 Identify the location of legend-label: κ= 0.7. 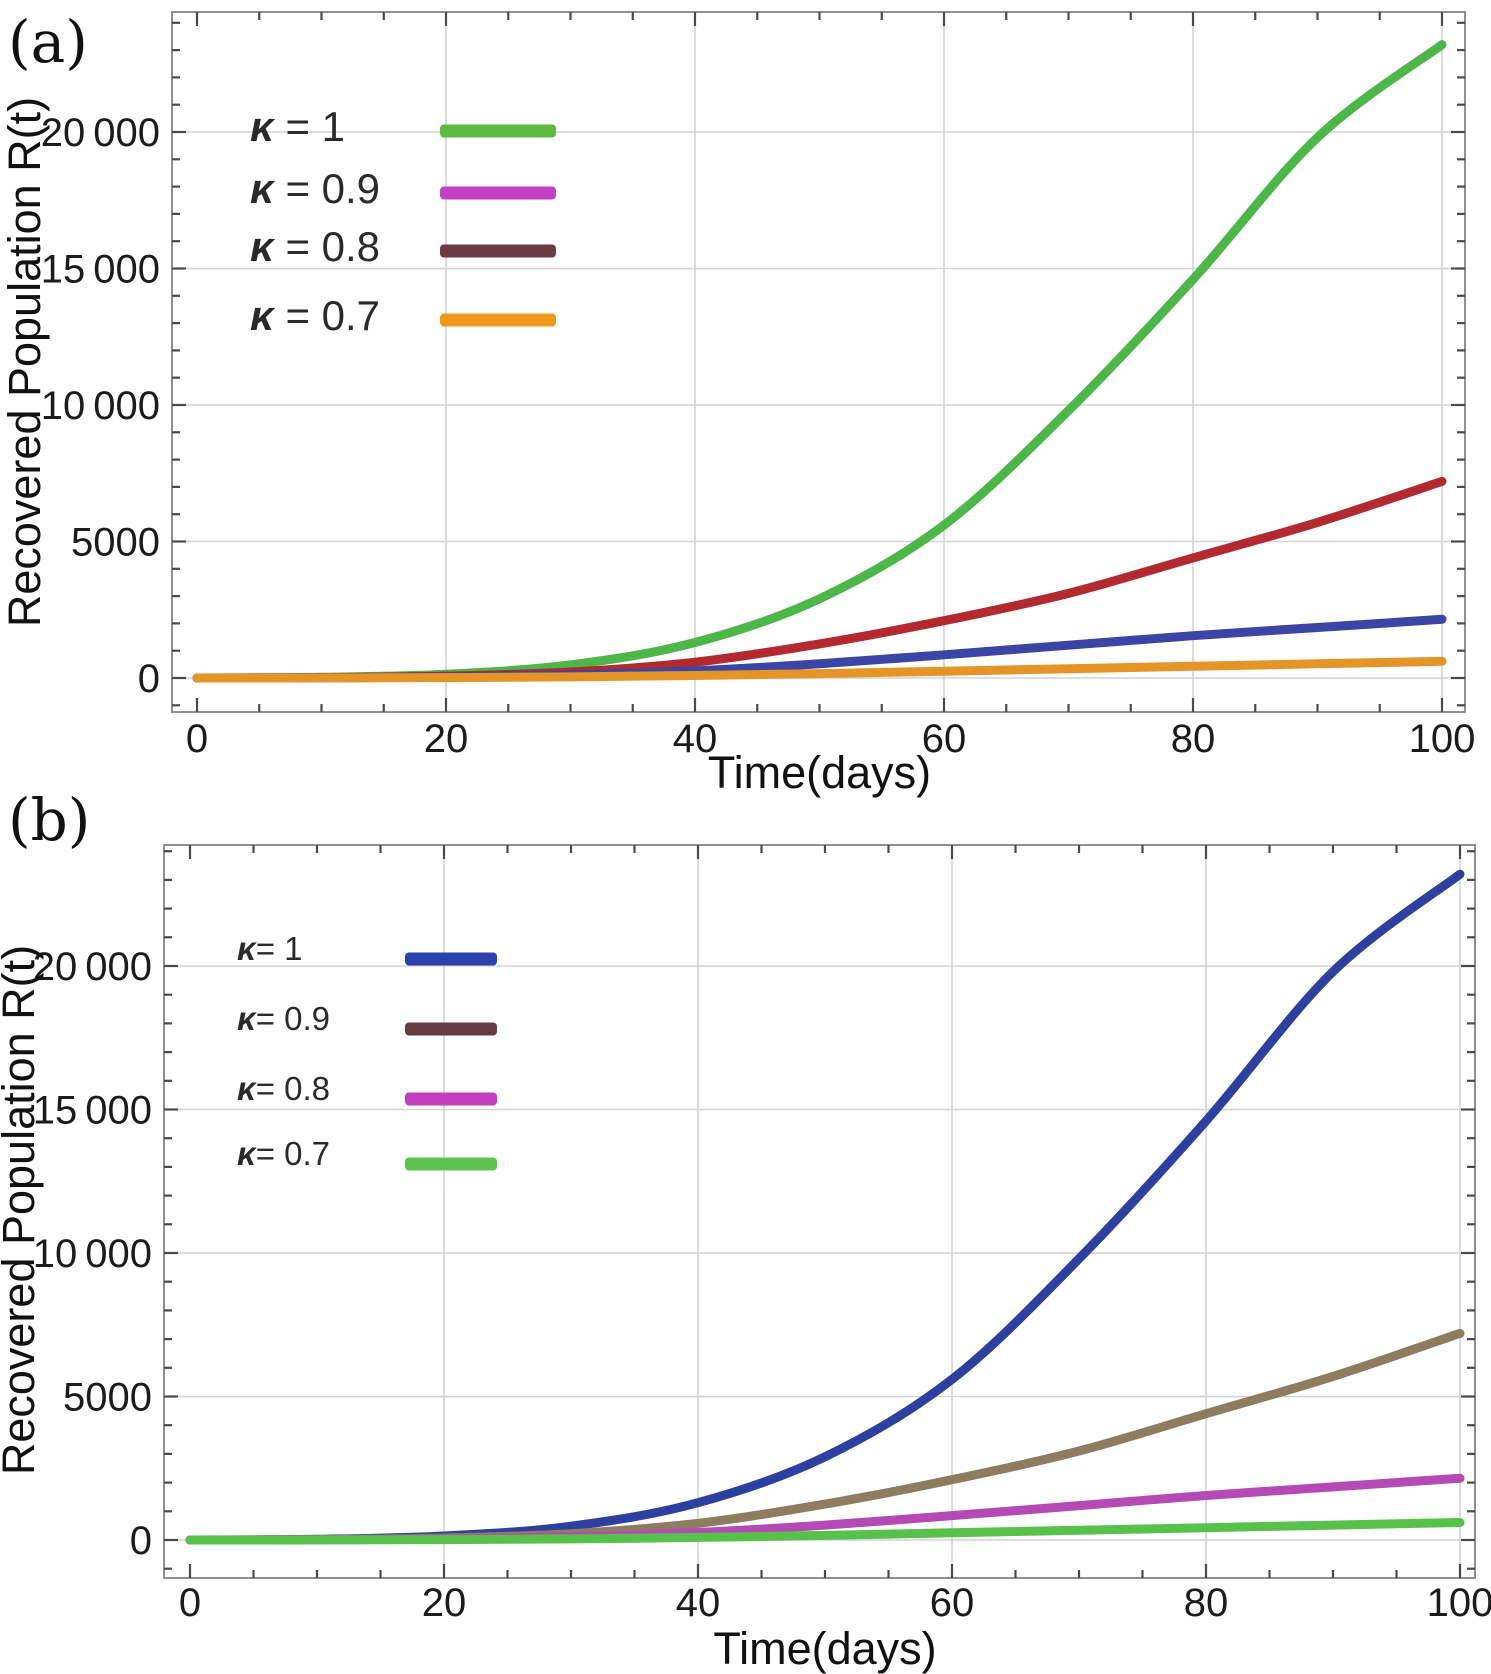
(283, 1153).